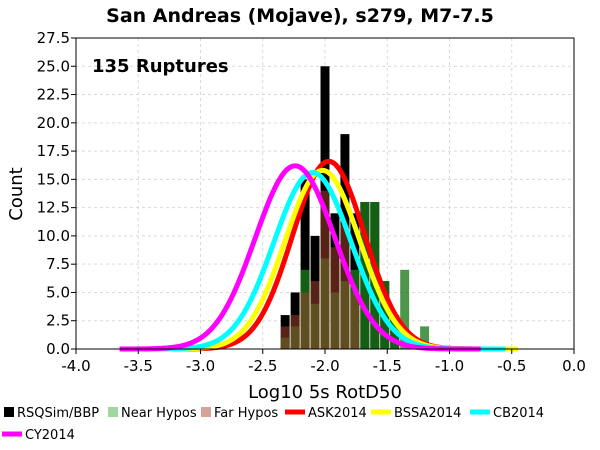 Image resolution: width=600 pixels, height=450 pixels. Describe the element at coordinates (200, 366) in the screenshot. I see `x-tick-label: -3.0` at that location.